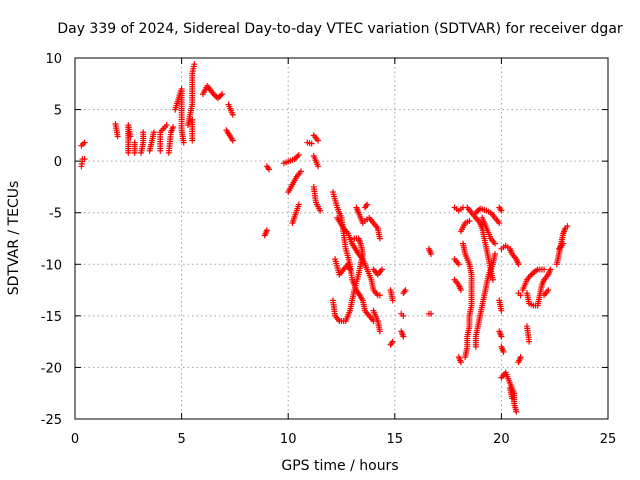  What do you see at coordinates (339, 466) in the screenshot?
I see `x-axis-label: GPS time / hours` at bounding box center [339, 466].